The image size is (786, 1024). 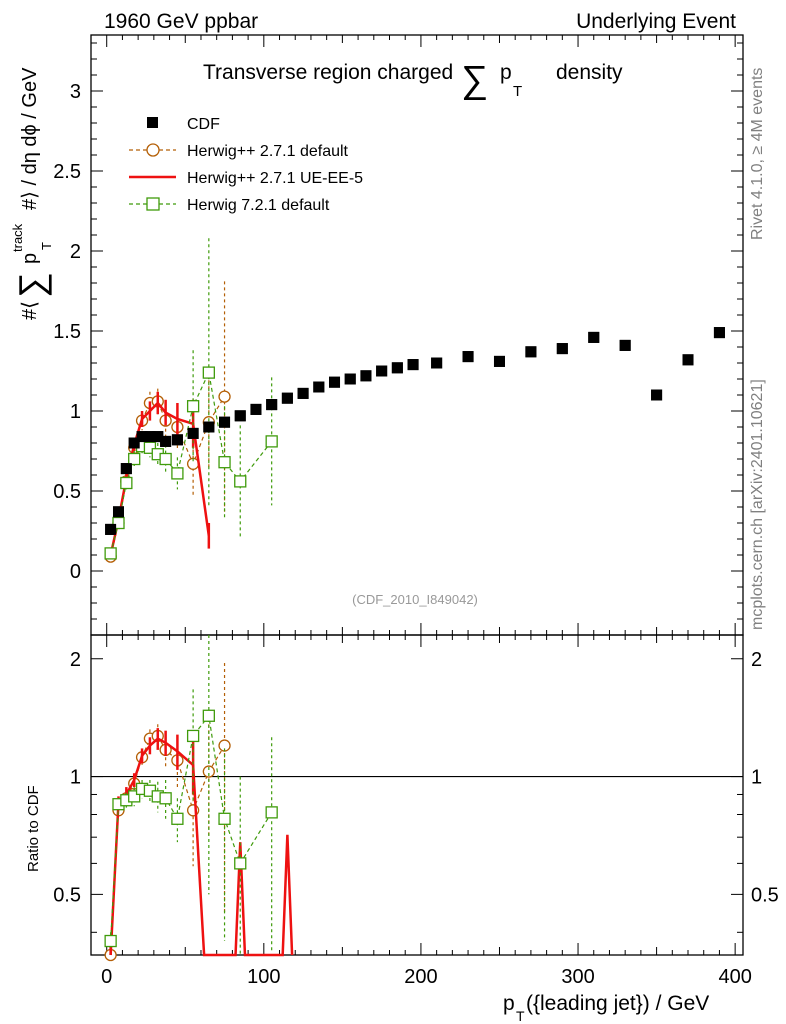 What do you see at coordinates (46, 246) in the screenshot?
I see `y-label-sub: T` at bounding box center [46, 246].